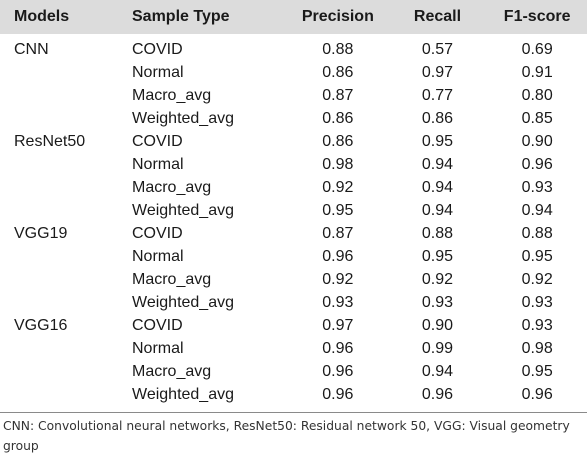  What do you see at coordinates (537, 49) in the screenshot?
I see `cell-f1-score: 0.69` at bounding box center [537, 49].